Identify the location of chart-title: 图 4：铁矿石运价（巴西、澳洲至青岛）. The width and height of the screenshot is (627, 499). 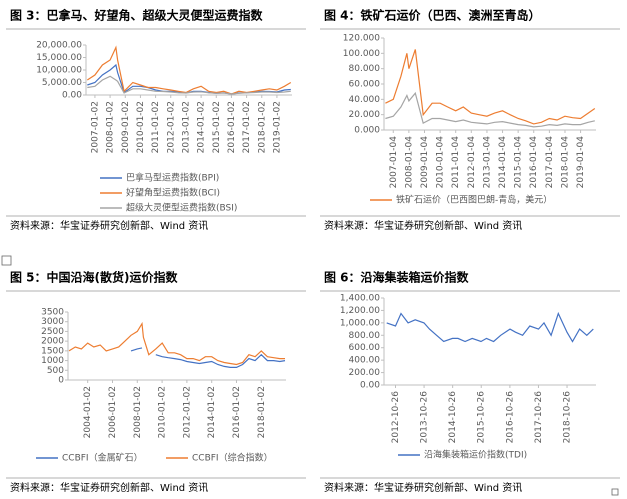
(432, 15).